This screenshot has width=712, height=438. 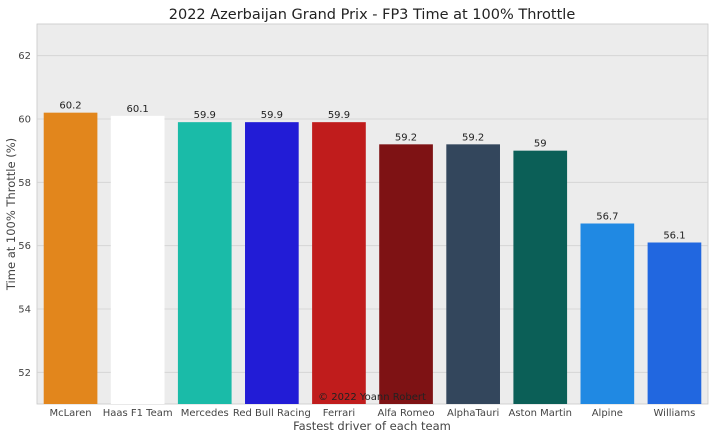 What do you see at coordinates (372, 426) in the screenshot?
I see `x-axis-label: Fastest driver of each team` at bounding box center [372, 426].